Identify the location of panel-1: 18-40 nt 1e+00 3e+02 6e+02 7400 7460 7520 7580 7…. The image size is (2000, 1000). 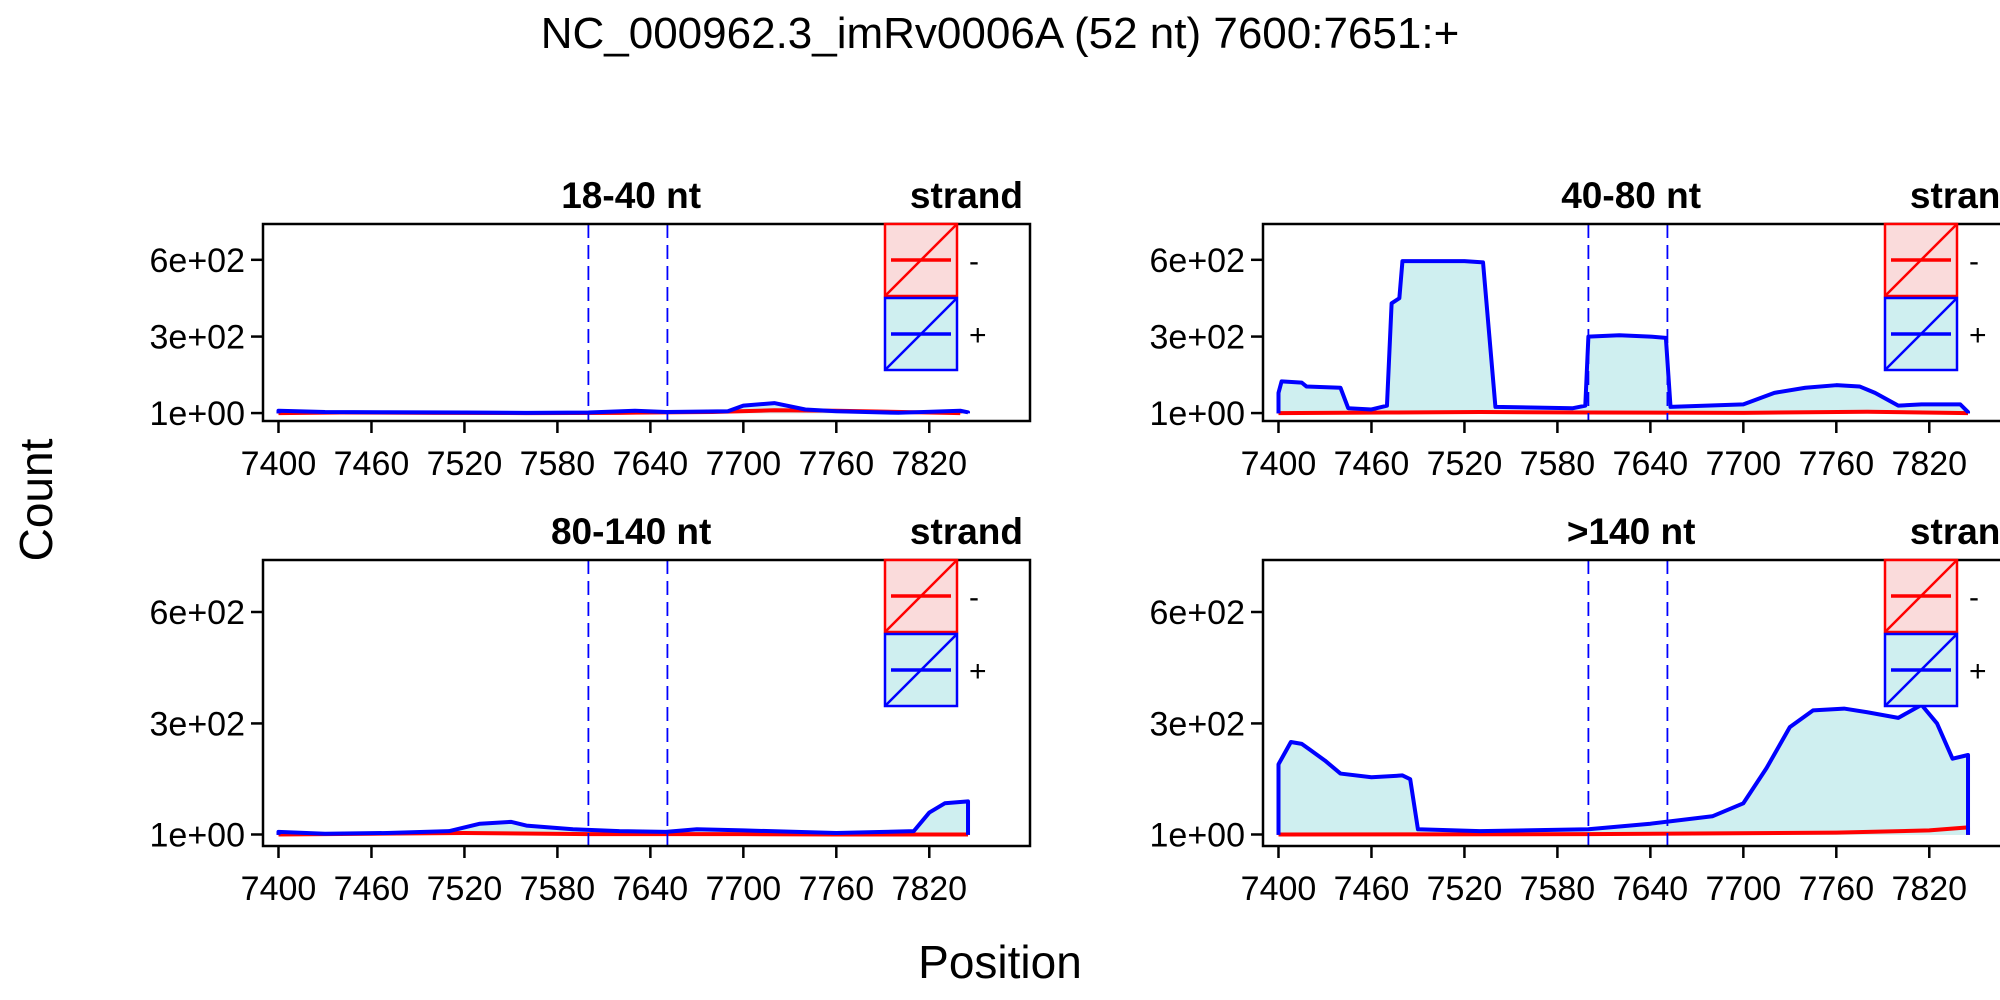
(591, 329).